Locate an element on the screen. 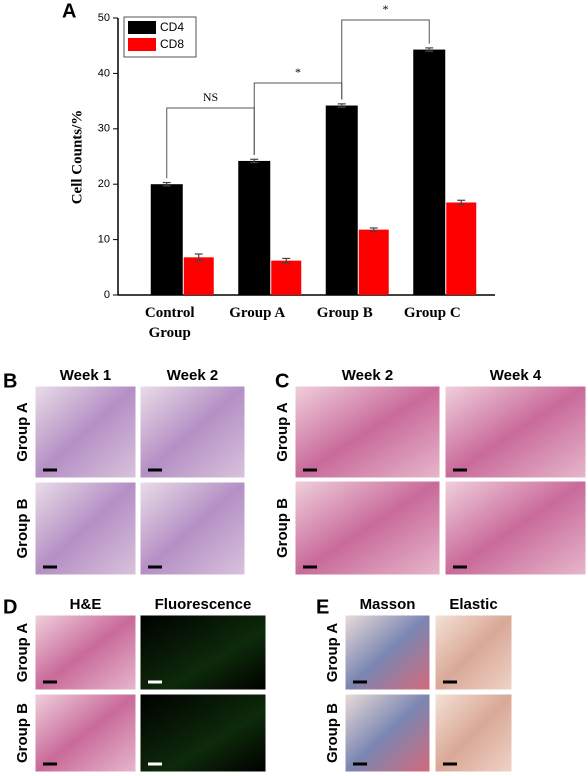 Image resolution: width=588 pixels, height=776 pixels. column-label: Fluorescence is located at coordinates (203, 604).